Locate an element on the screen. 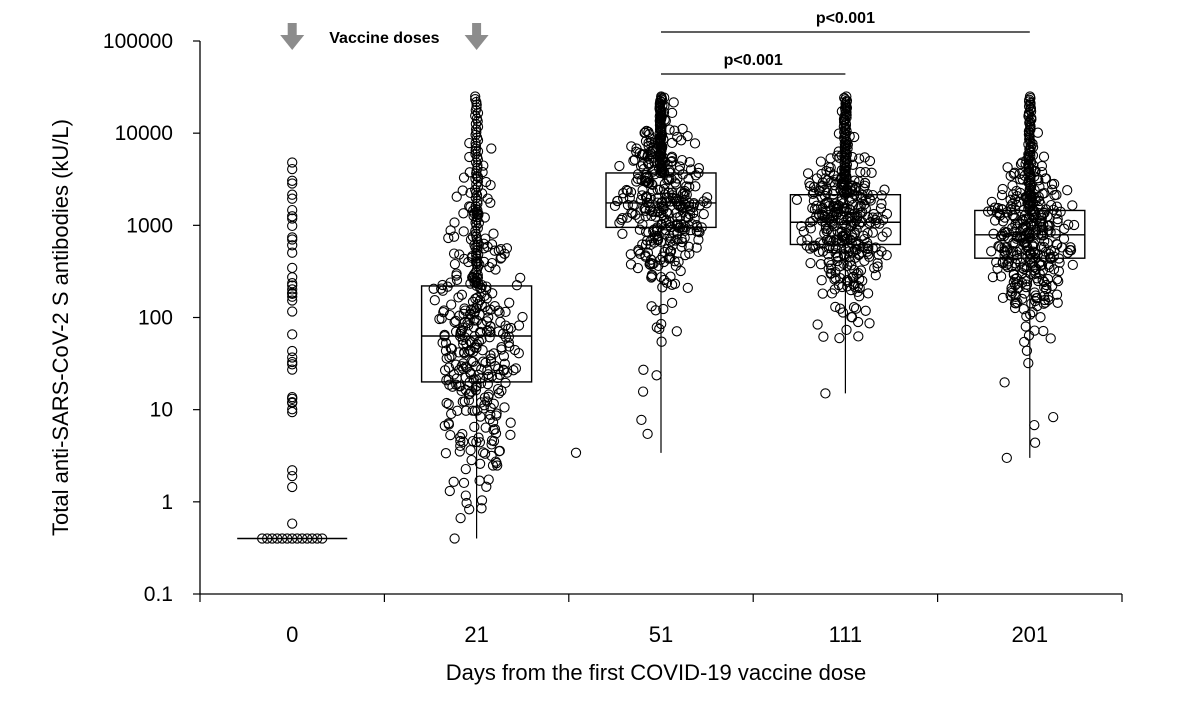 This screenshot has height=706, width=1200. x-tick-label: 0 is located at coordinates (292, 634).